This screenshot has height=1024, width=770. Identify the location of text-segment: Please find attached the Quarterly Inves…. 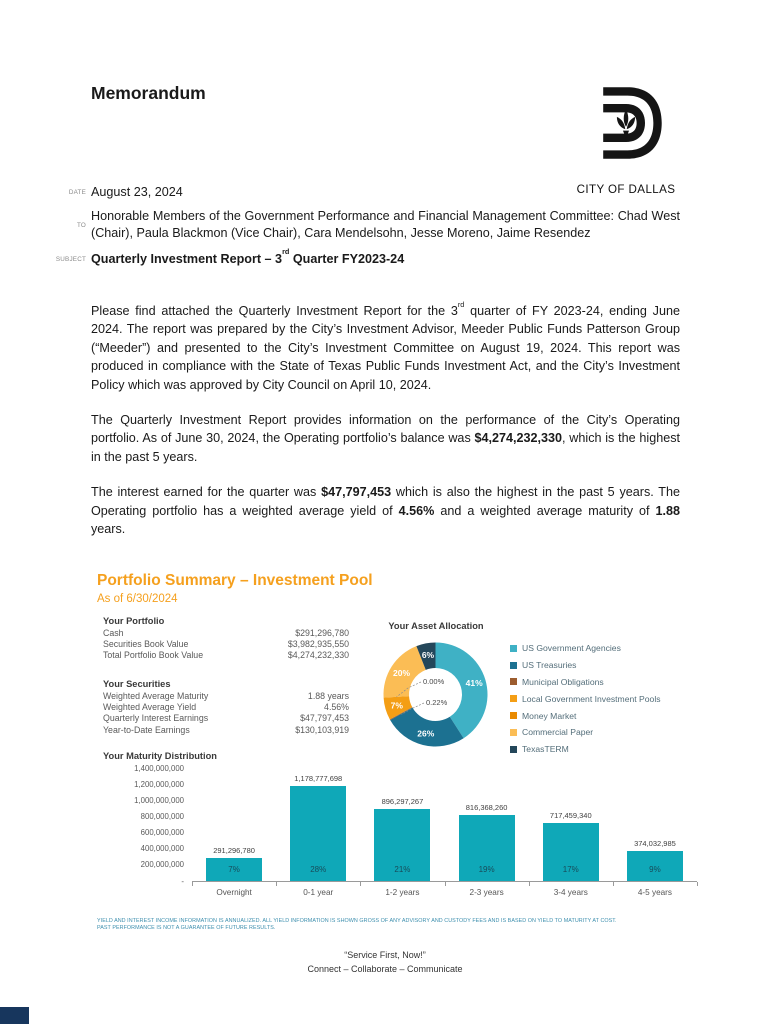
(274, 311).